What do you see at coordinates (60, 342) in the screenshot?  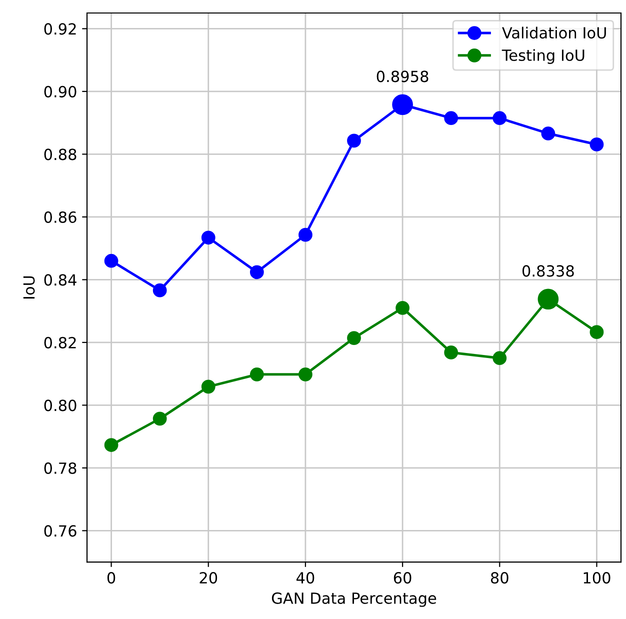 I see `y-tick-label: 0.82` at bounding box center [60, 342].